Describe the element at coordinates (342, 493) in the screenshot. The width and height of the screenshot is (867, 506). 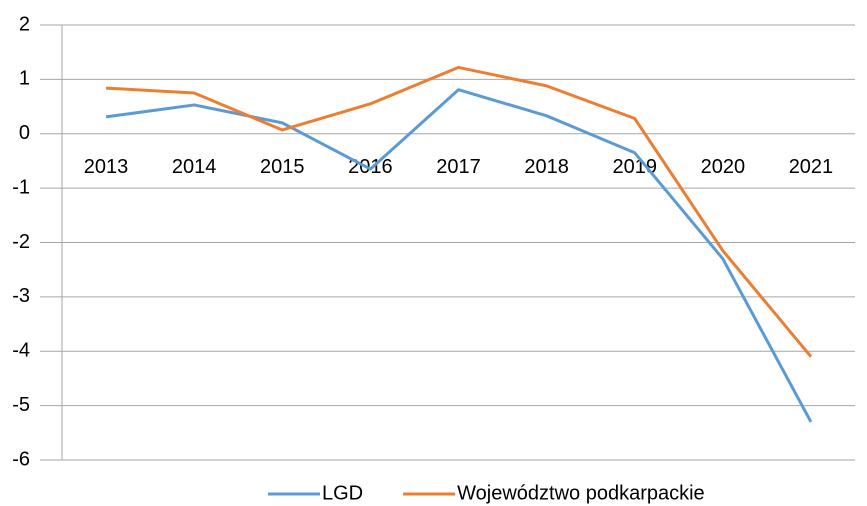
I see `legend-label: LGD` at that location.